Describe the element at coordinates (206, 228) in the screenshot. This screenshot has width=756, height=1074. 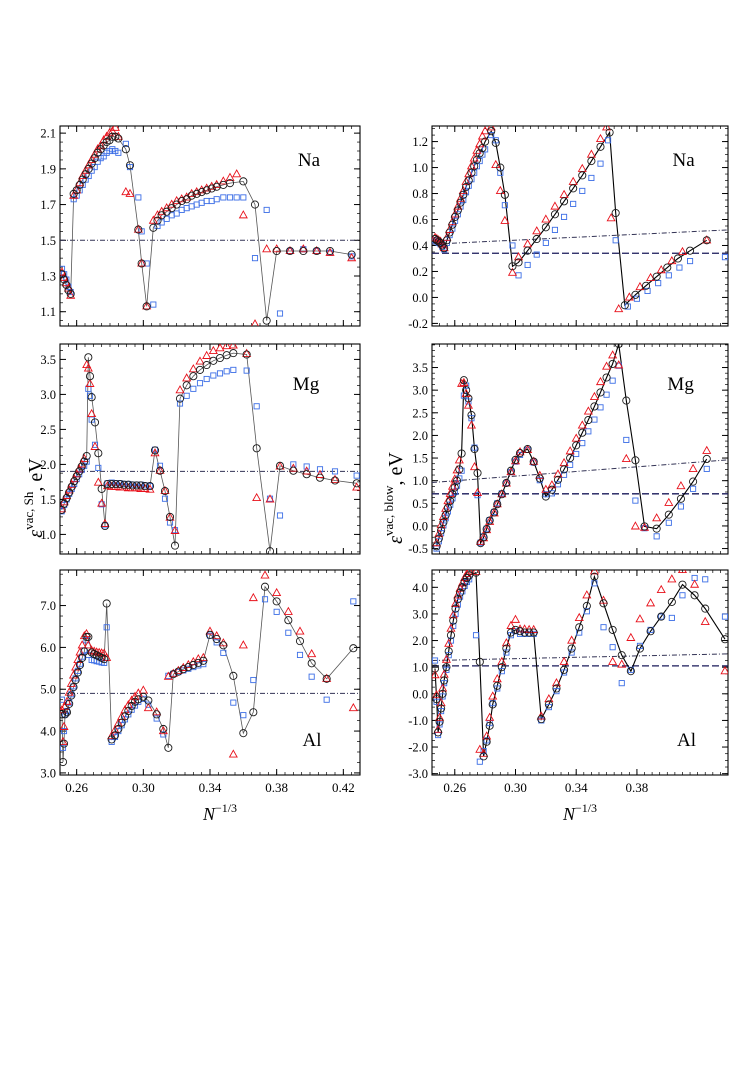
I see `circle-series-line` at that location.